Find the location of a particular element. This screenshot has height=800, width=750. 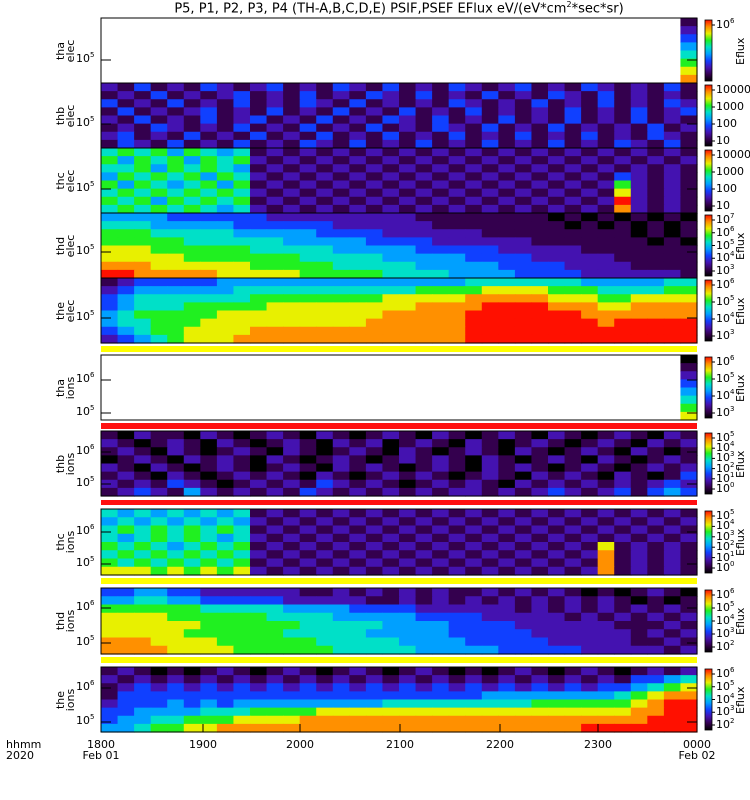

colorbar-tick-label: 103 is located at coordinates (725, 457).